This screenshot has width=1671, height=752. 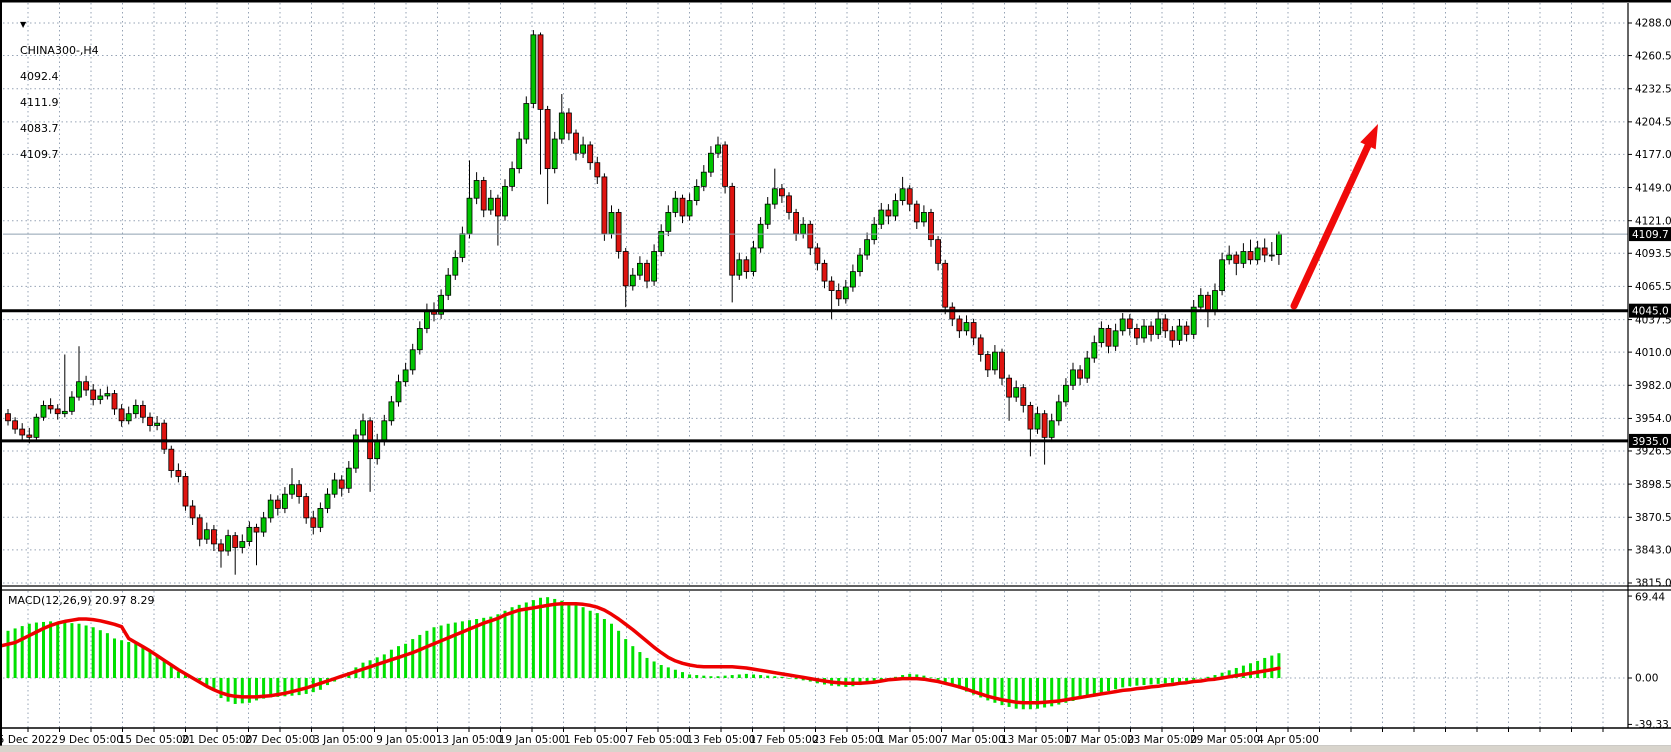 What do you see at coordinates (39, 154) in the screenshot?
I see `ohlc-close-value: 4109.7` at bounding box center [39, 154].